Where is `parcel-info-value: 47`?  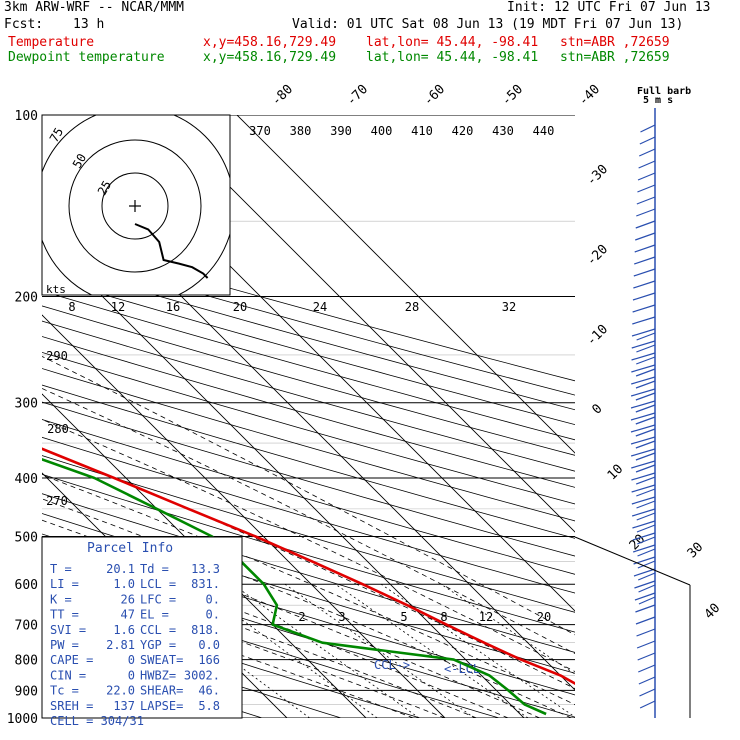 parcel-info-value: 47 is located at coordinates (128, 615).